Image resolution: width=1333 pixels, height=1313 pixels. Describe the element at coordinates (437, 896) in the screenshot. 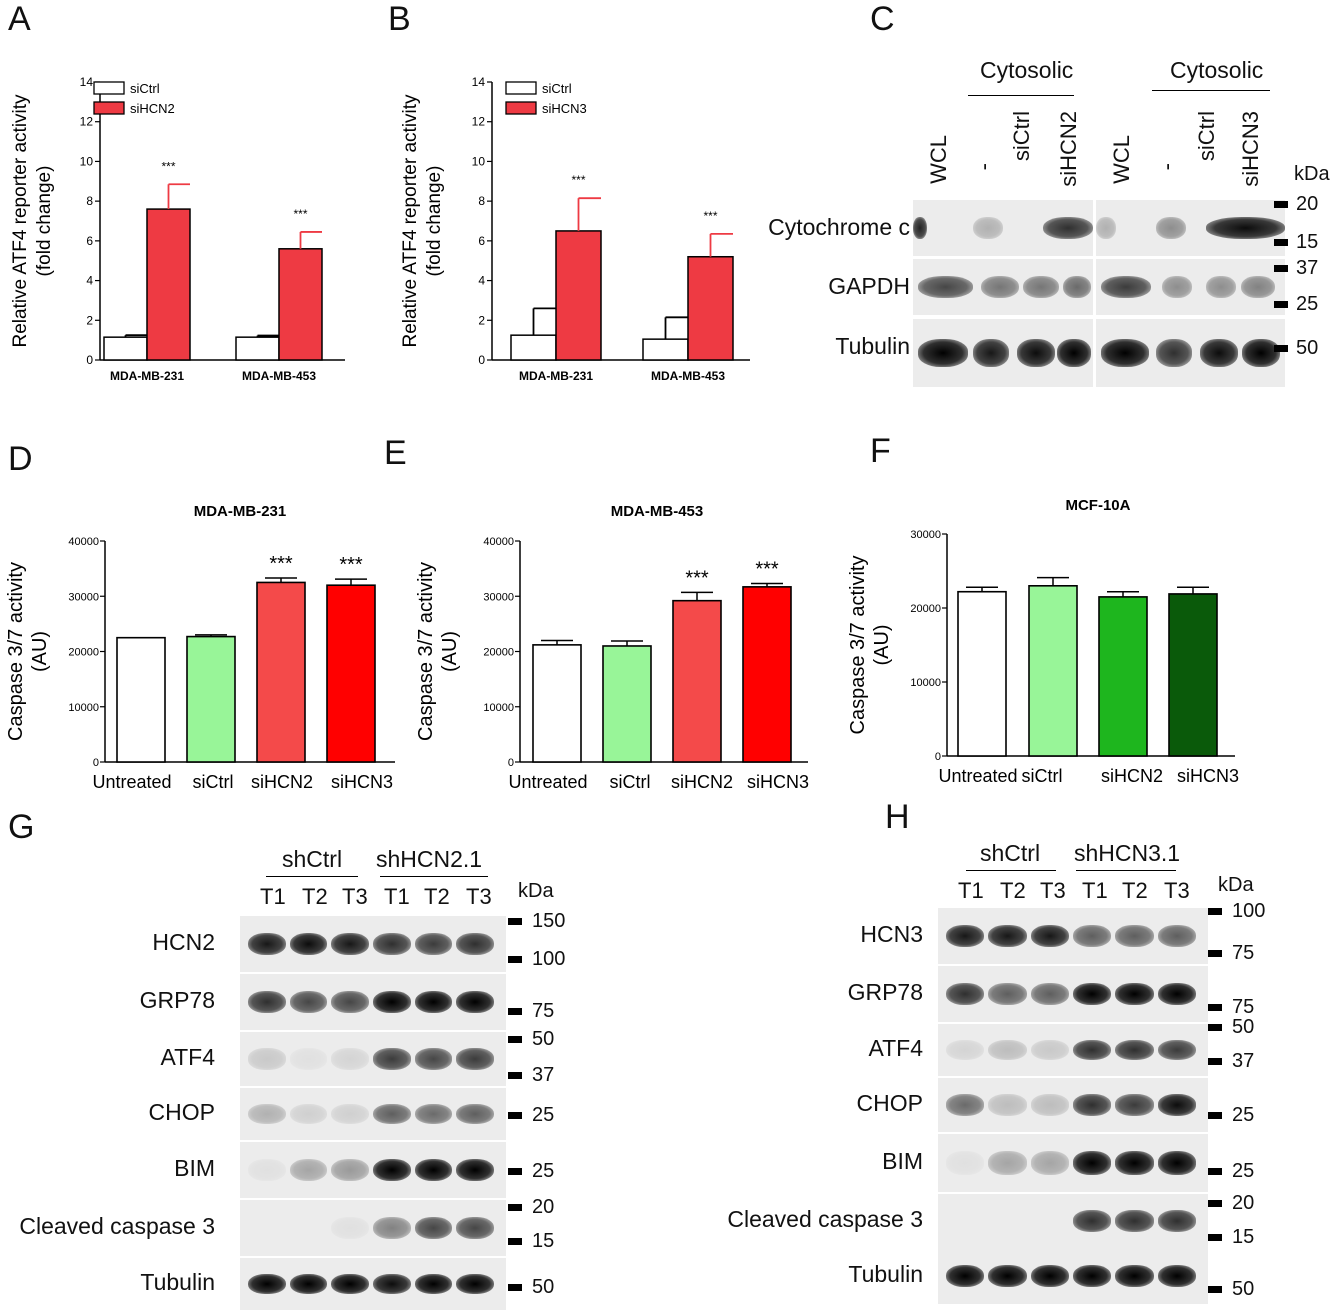

I see `lane-label: T2` at that location.